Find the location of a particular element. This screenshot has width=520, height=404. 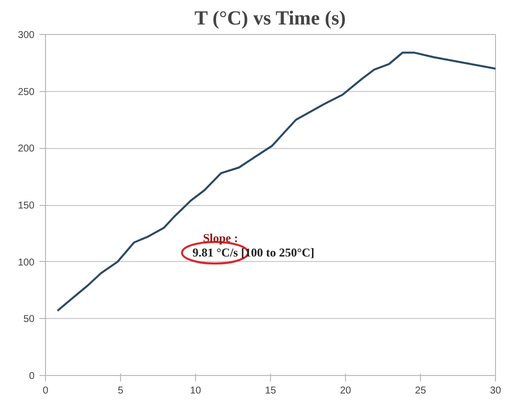

x-tick-label: 25 is located at coordinates (420, 391).